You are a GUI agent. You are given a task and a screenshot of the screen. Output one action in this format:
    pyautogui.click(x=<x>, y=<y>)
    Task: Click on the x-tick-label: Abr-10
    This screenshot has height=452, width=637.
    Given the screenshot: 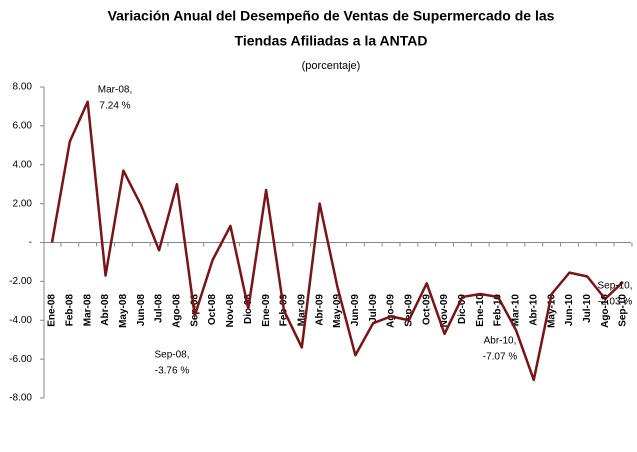 What is the action you would take?
    pyautogui.click(x=533, y=310)
    